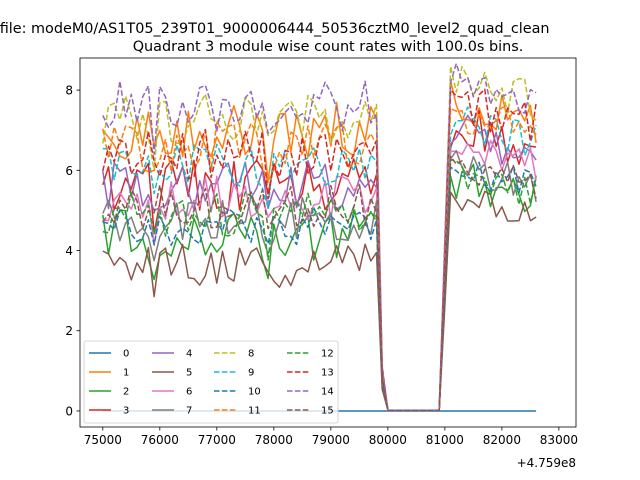 Image resolution: width=640 pixels, height=480 pixels. Describe the element at coordinates (189, 392) in the screenshot. I see `legend-label-6: 6` at that location.